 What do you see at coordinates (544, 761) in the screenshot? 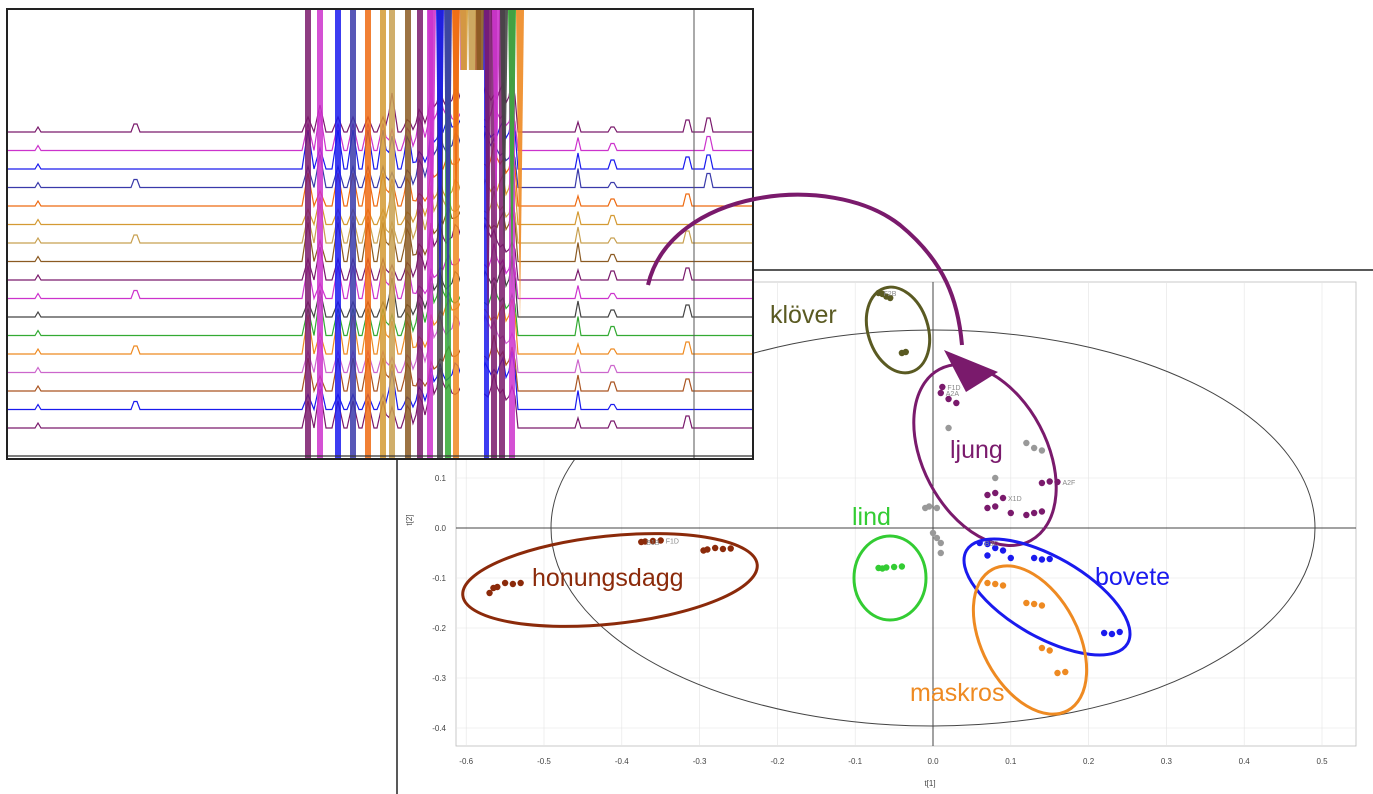
I see `x-tick-label: -0.5` at bounding box center [544, 761].